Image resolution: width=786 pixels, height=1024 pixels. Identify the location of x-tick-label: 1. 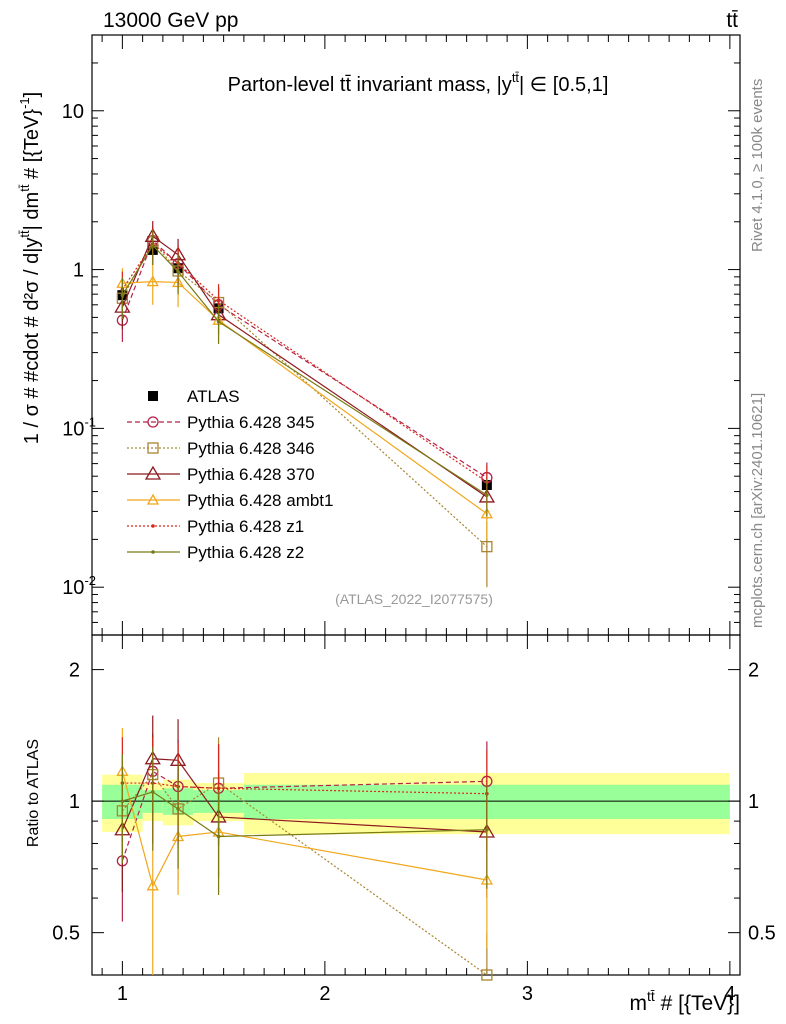
(122, 994).